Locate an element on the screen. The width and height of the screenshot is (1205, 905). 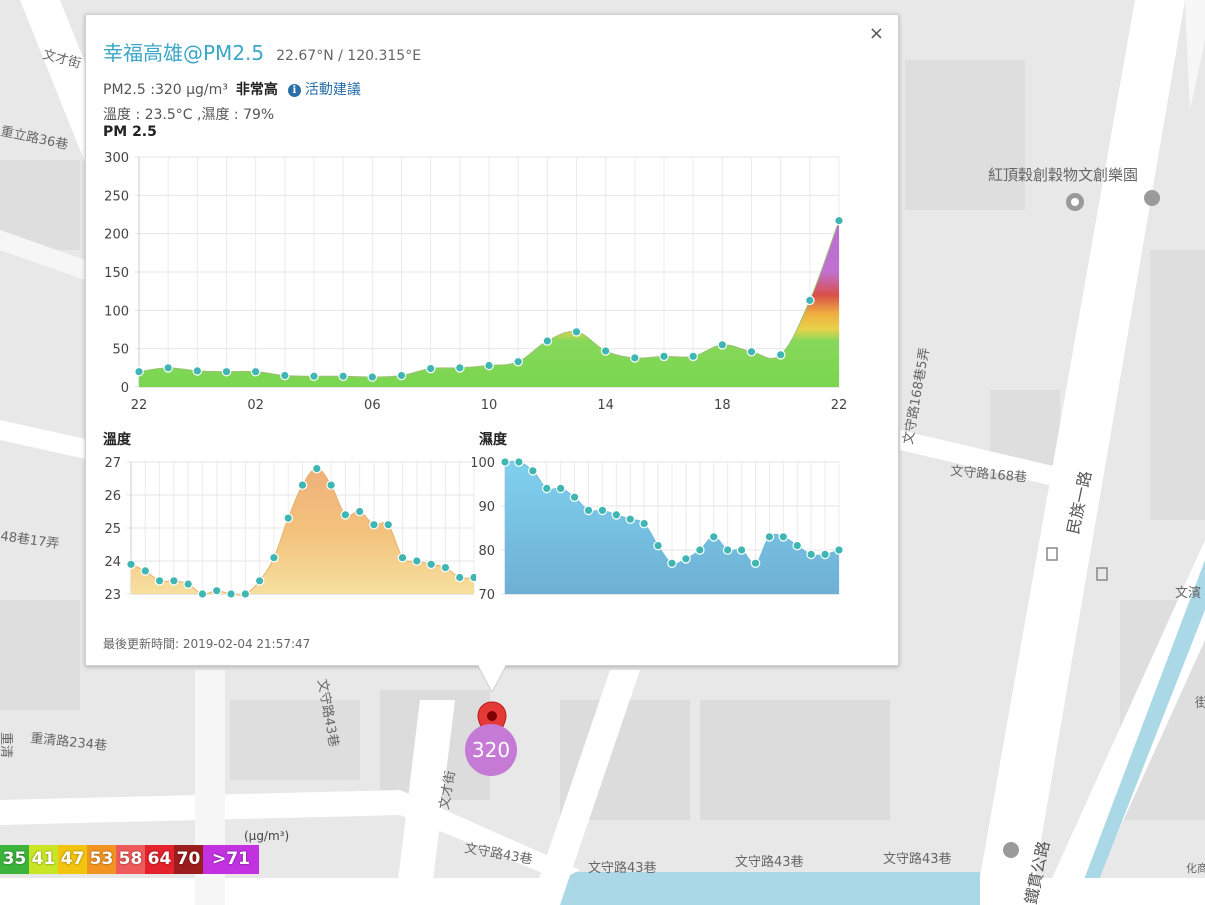
y-tick-label: 25 is located at coordinates (112, 529).